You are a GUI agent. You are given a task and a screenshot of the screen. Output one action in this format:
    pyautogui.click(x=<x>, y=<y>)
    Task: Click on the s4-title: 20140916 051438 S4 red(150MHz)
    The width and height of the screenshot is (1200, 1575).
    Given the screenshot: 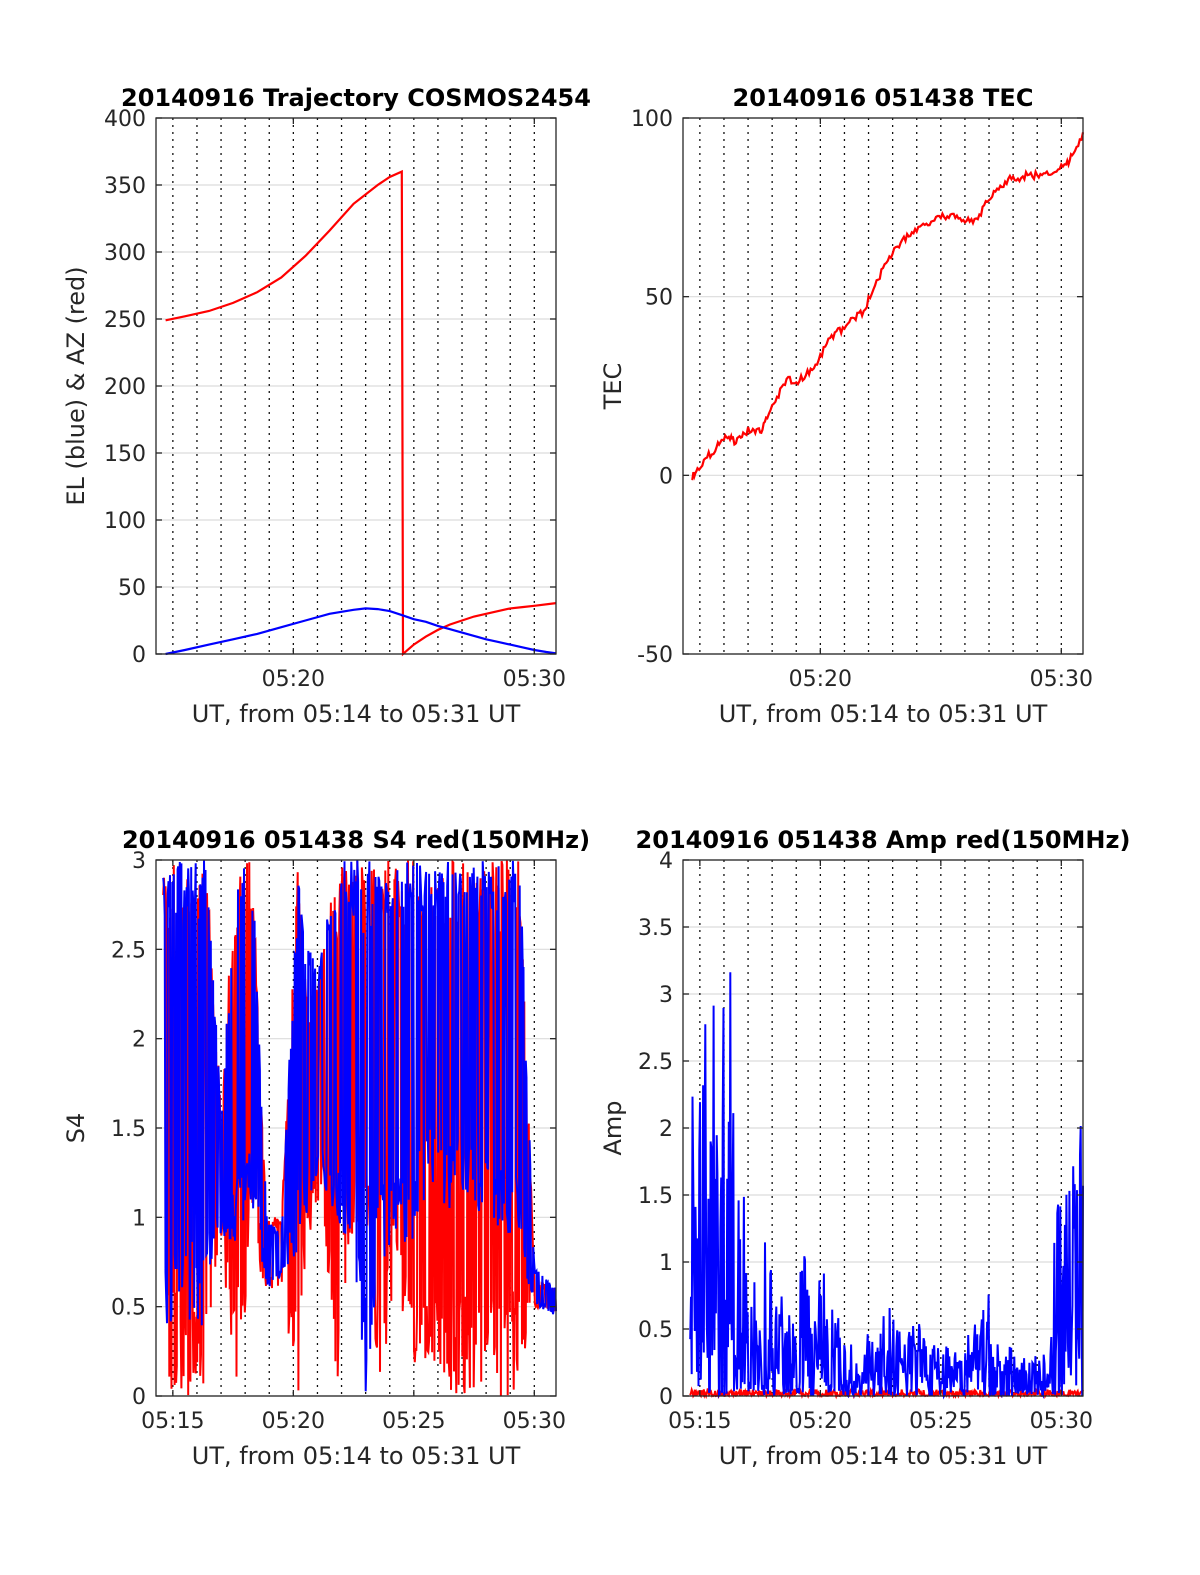 What is the action you would take?
    pyautogui.click(x=356, y=840)
    